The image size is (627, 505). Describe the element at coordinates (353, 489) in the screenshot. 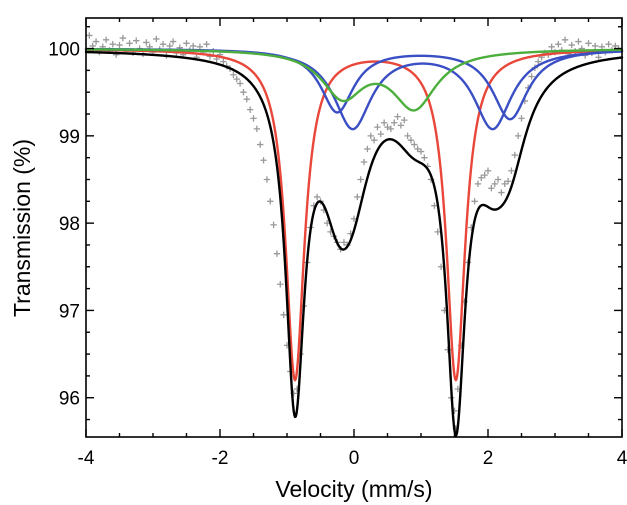

I see `x-axis-title: Velocity (mm/s)` at that location.